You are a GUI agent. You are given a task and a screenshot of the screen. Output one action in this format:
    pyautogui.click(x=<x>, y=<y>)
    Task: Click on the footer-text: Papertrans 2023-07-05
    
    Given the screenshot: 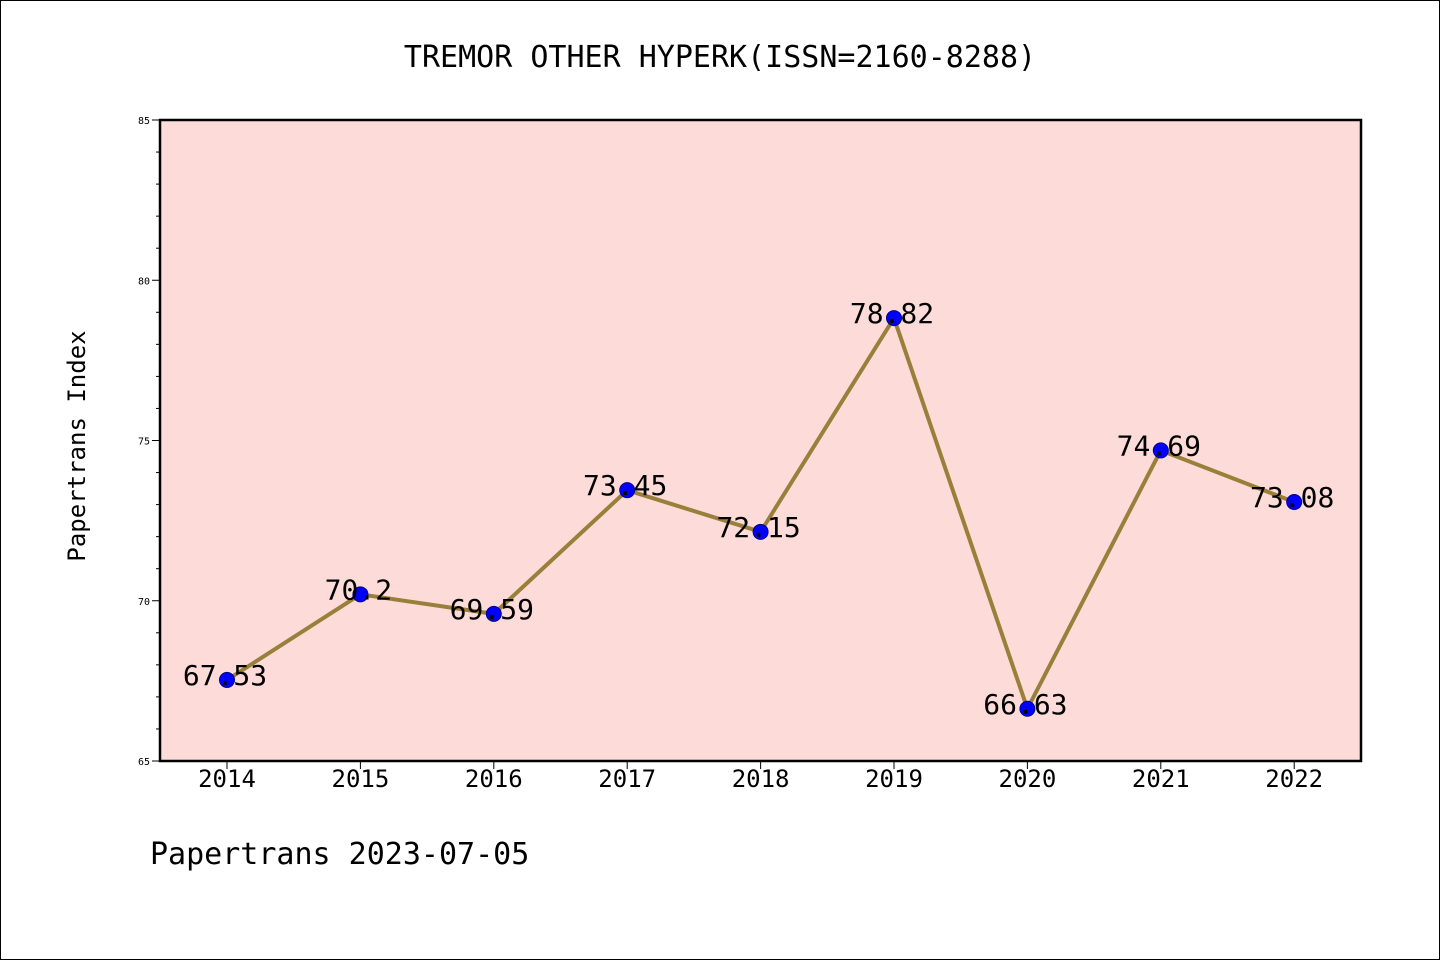 What is the action you would take?
    pyautogui.click(x=339, y=854)
    